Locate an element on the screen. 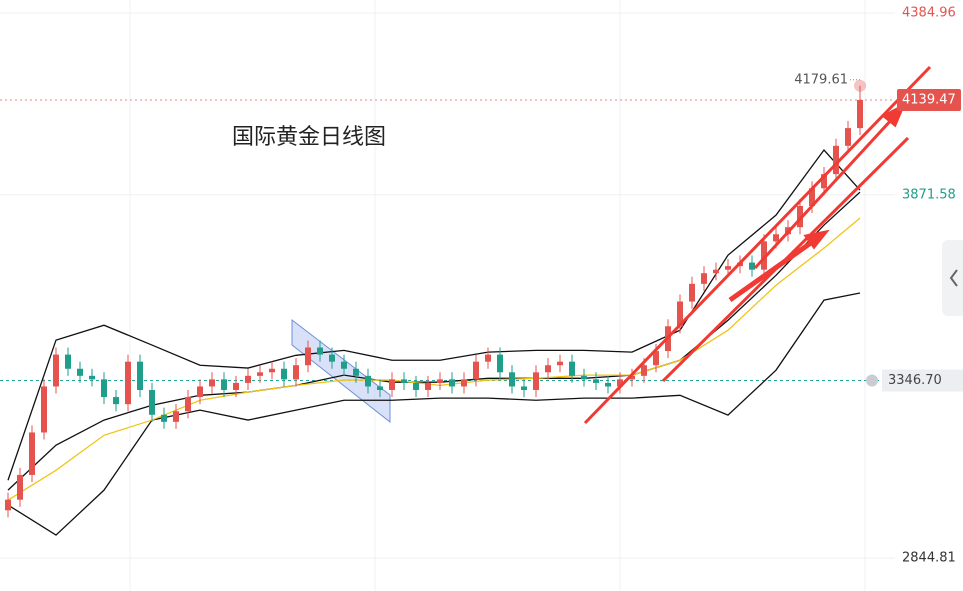  y-tick-label: 4384.96 is located at coordinates (929, 13).